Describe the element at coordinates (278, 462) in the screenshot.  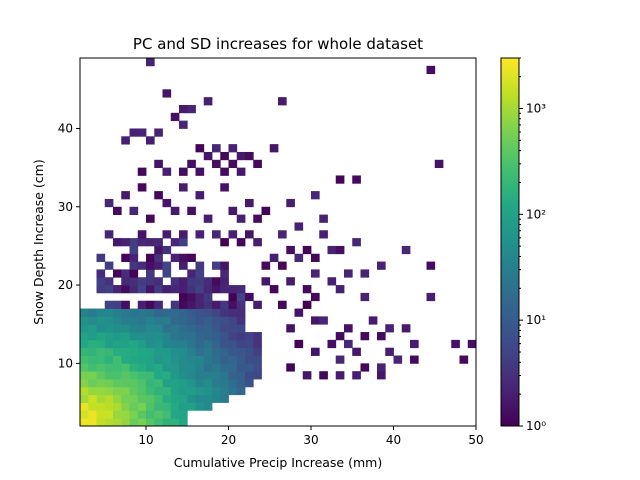
I see `x-axis-label: Cumulative Precip Increase (mm)` at that location.